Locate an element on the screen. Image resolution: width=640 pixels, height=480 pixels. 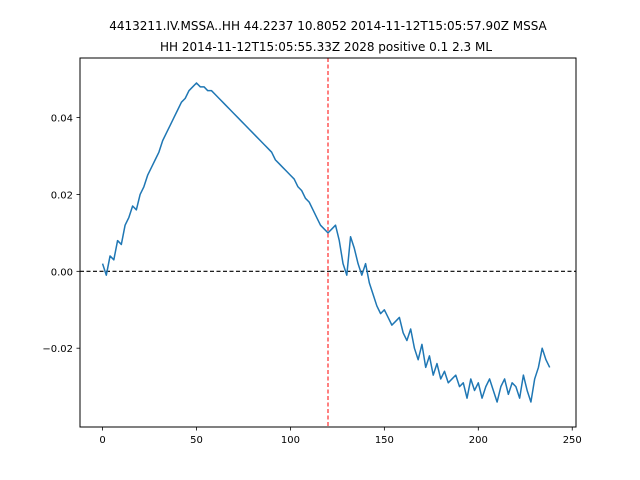
y-tick-label: −0.02 is located at coordinates (57, 349).